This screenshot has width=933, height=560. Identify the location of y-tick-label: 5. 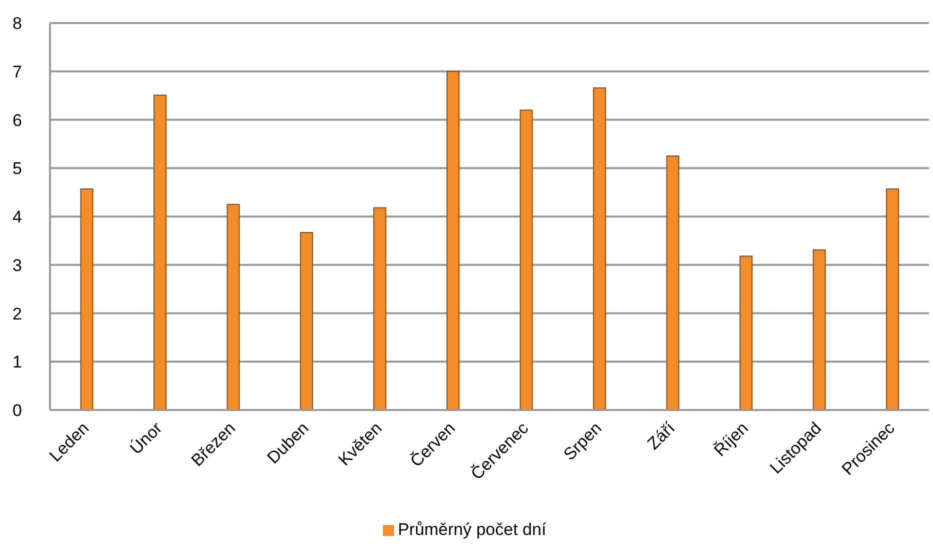
(17, 168).